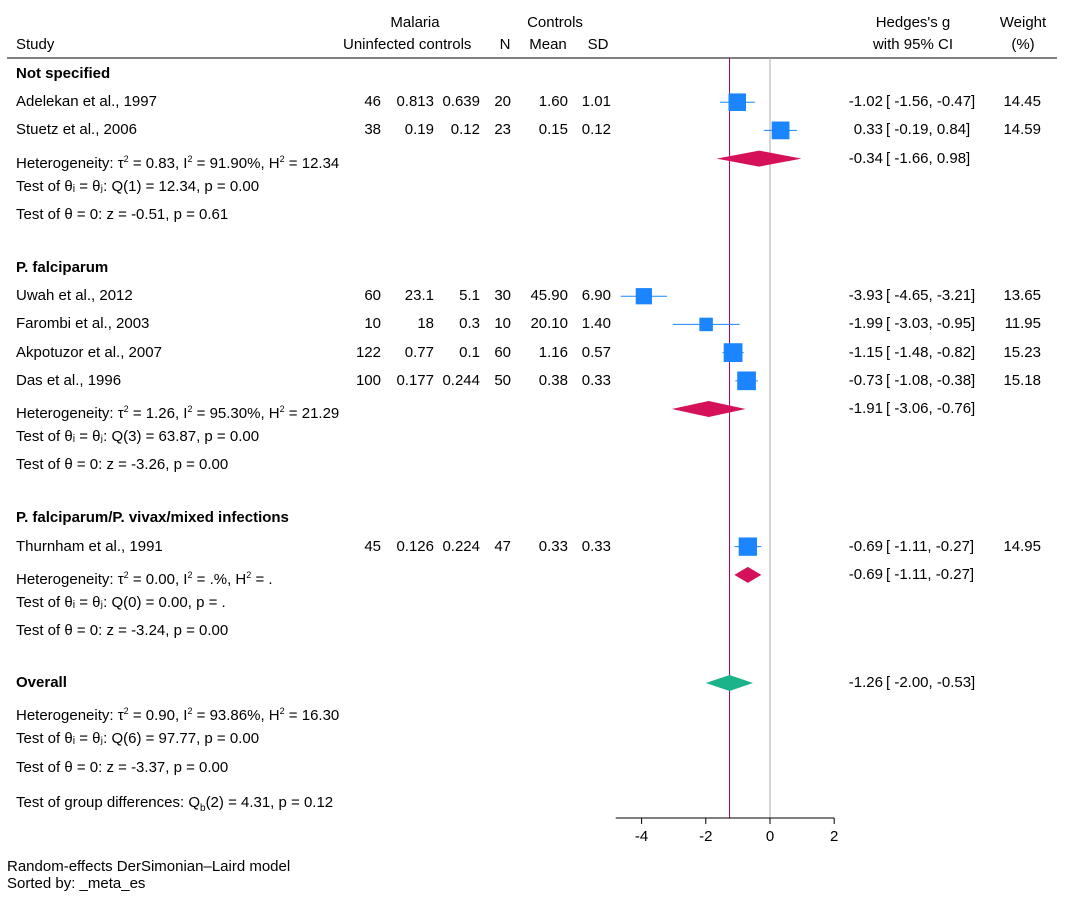 Image resolution: width=1069 pixels, height=898 pixels. I want to click on study-weight: 15.23, so click(1022, 352).